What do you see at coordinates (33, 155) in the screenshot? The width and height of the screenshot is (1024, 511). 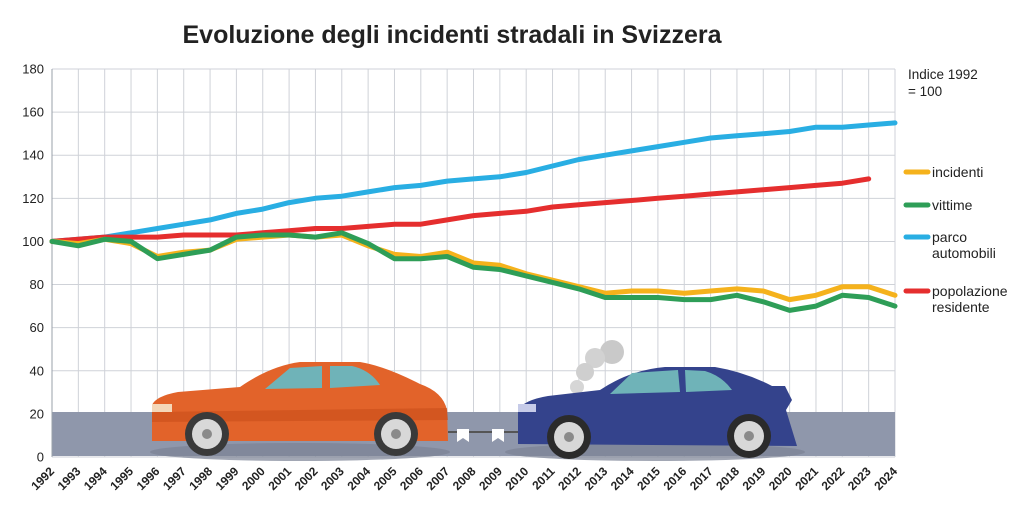 I see `y-tick-label: 140` at bounding box center [33, 155].